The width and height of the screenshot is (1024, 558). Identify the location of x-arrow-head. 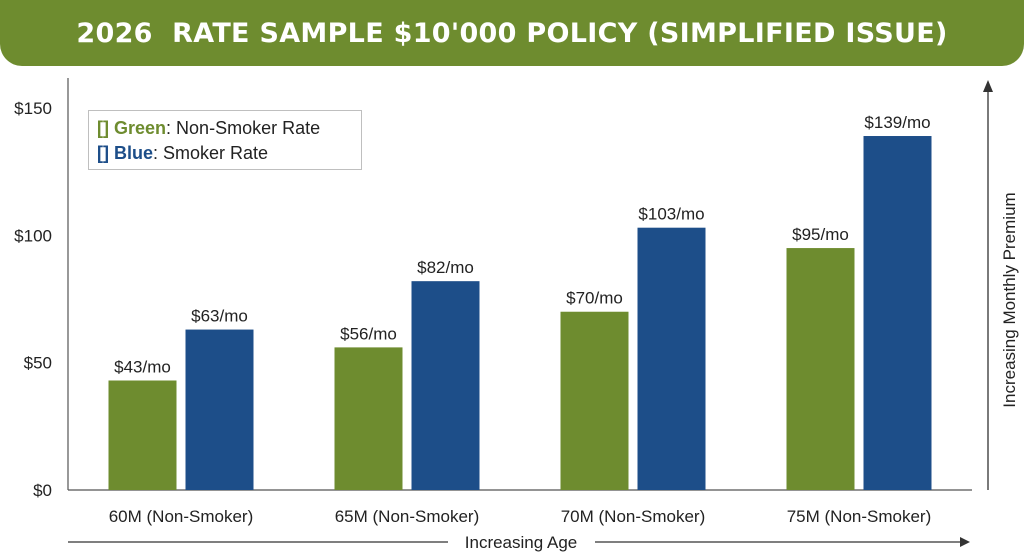
(965, 542).